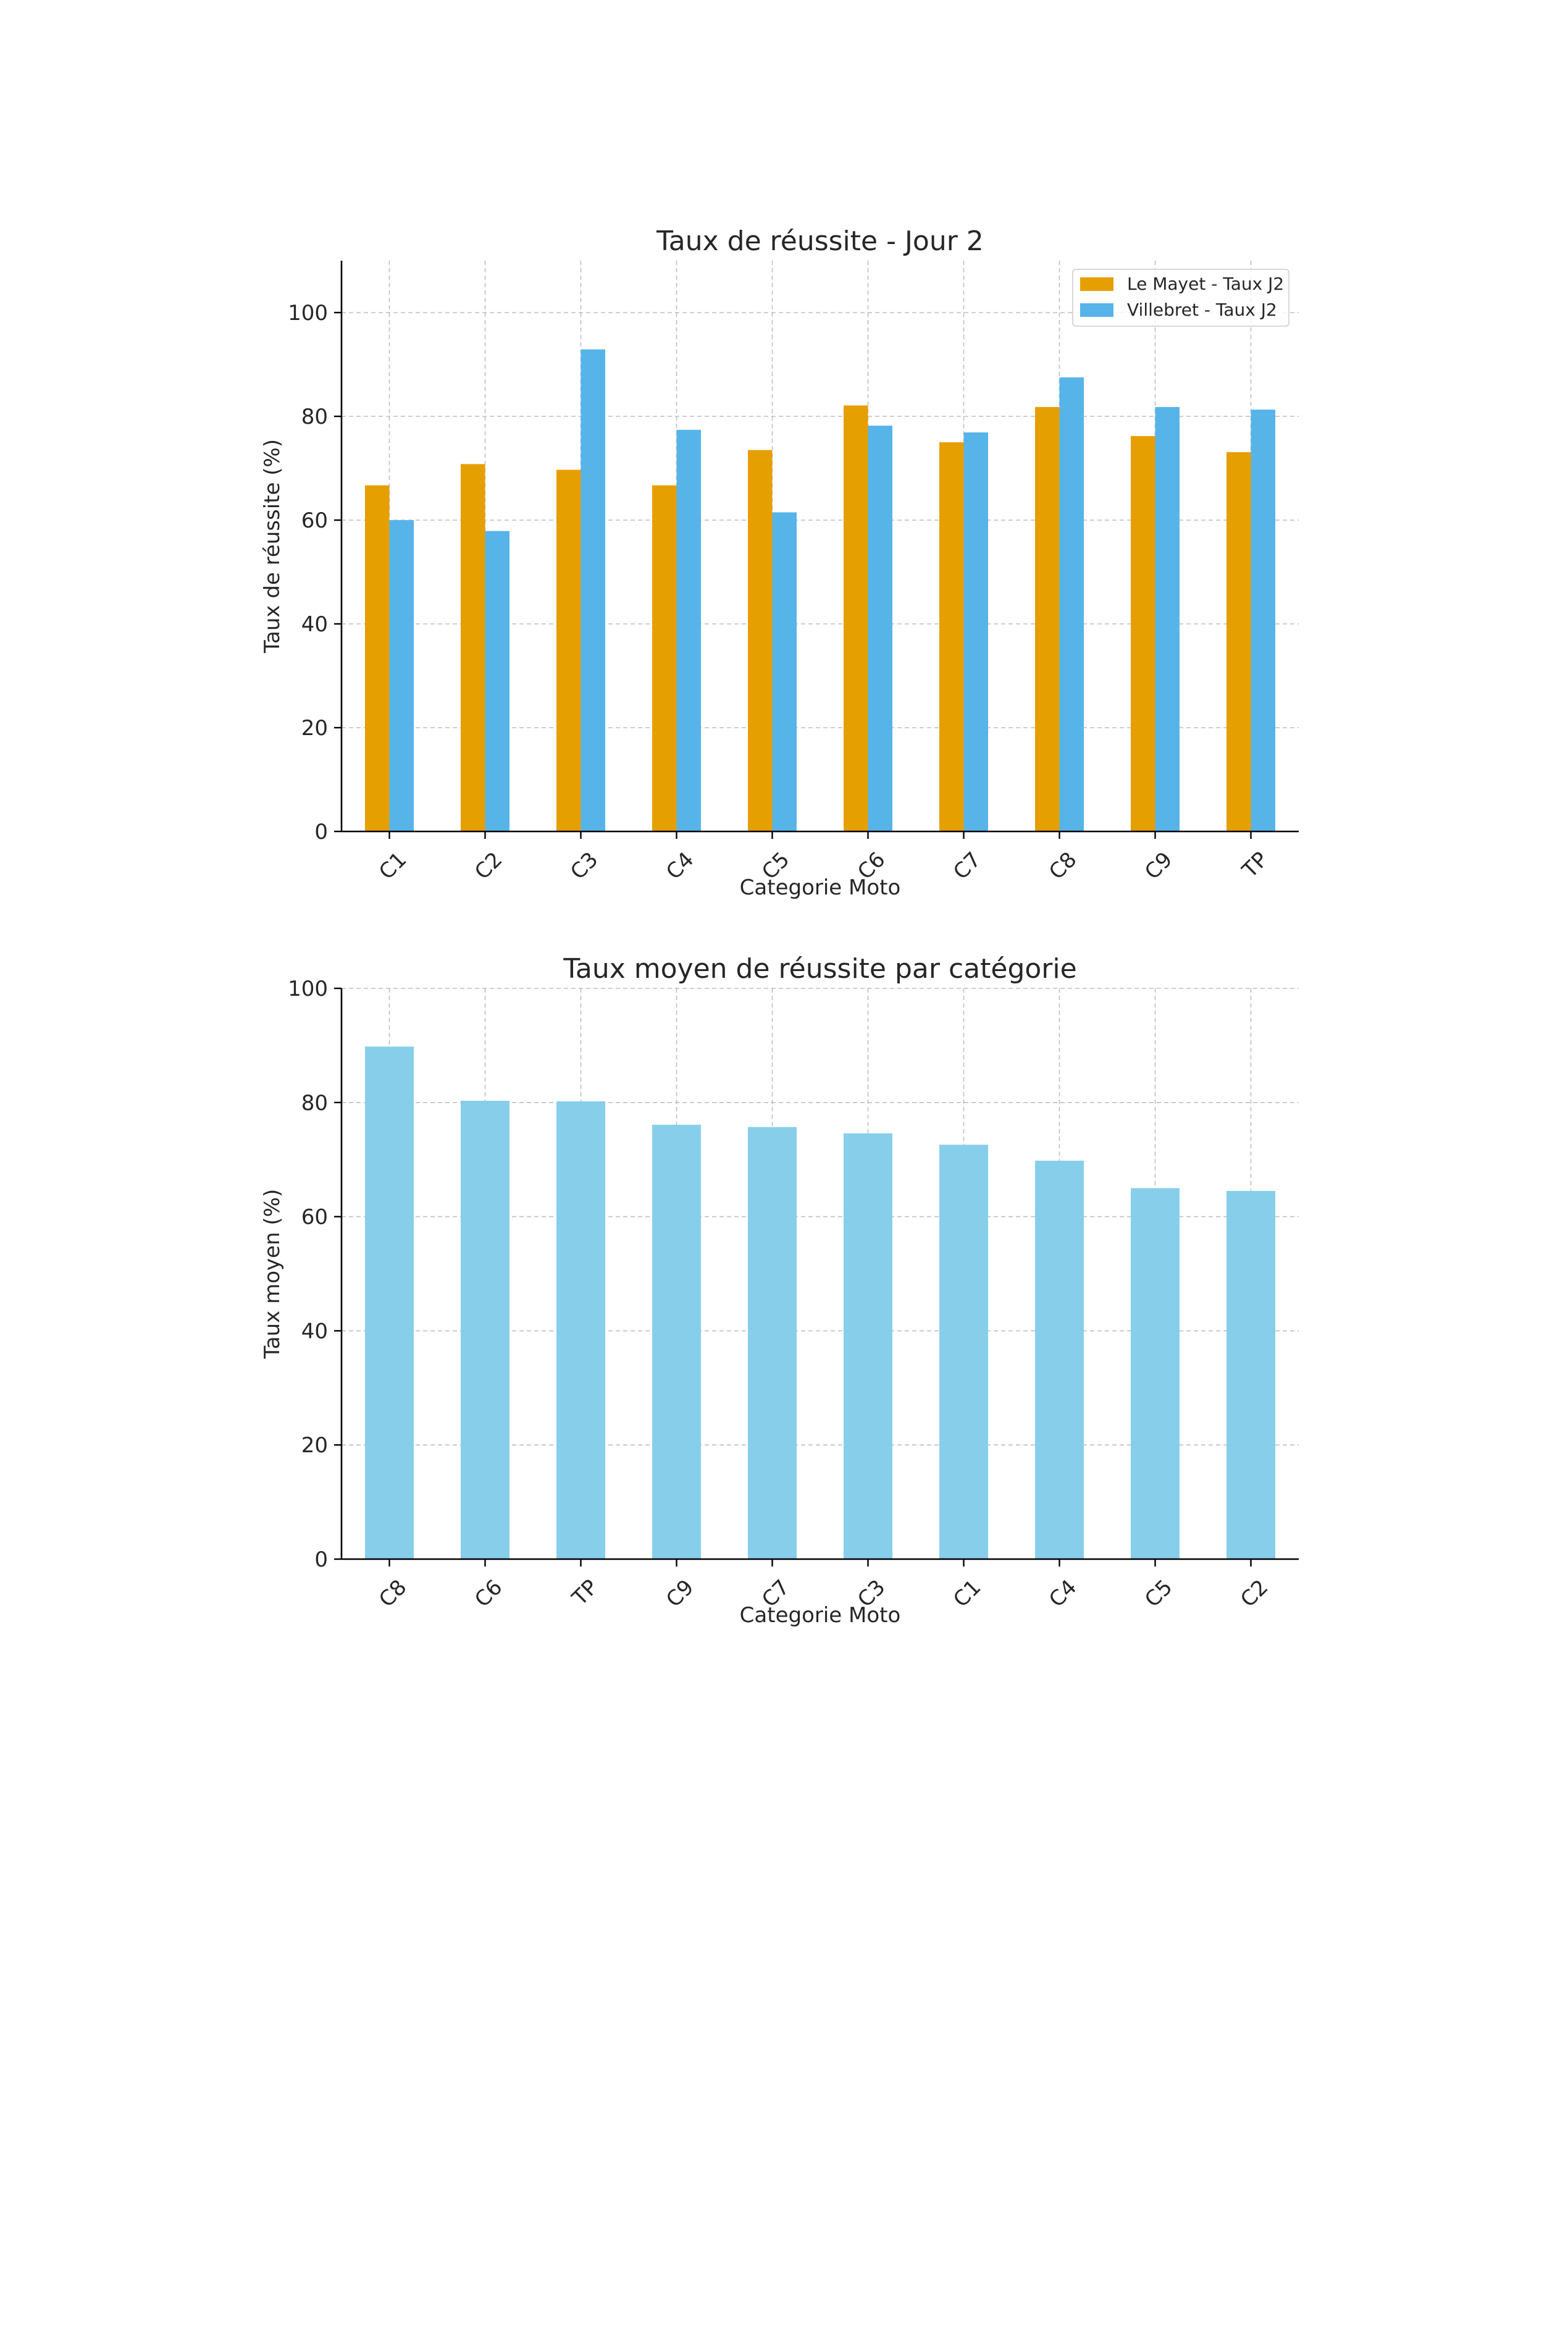  Describe the element at coordinates (820, 887) in the screenshot. I see `chart1-x-axis-label: Categorie Moto` at that location.